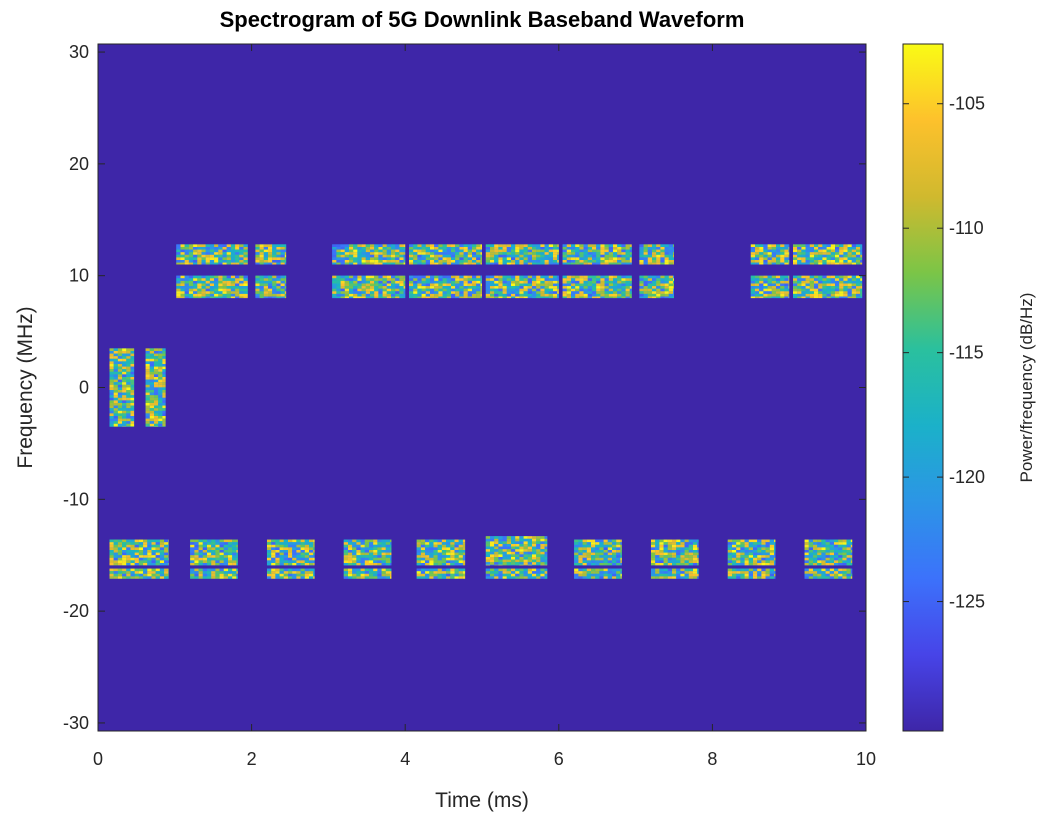 Image resolution: width=1047 pixels, height=817 pixels. I want to click on x-tick-label: 10, so click(866, 759).